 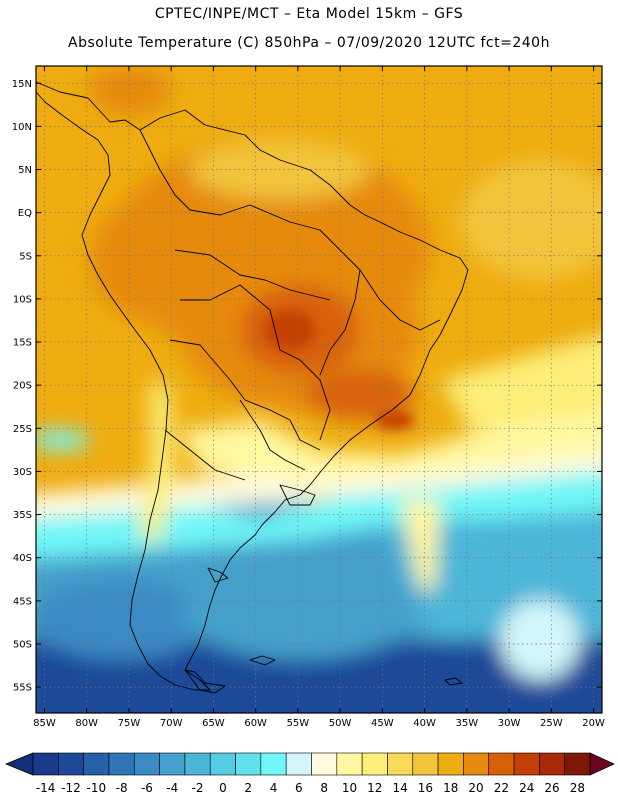 What do you see at coordinates (22, 644) in the screenshot?
I see `lat-tick-label: 50S` at bounding box center [22, 644].